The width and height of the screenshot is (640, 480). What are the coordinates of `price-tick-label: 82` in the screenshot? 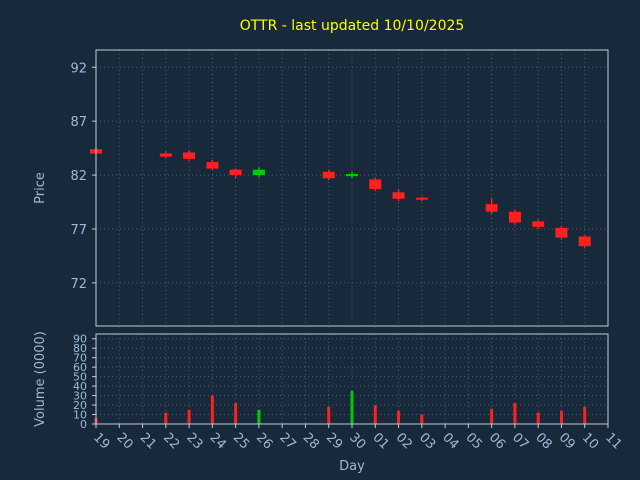 It's located at (78, 176).